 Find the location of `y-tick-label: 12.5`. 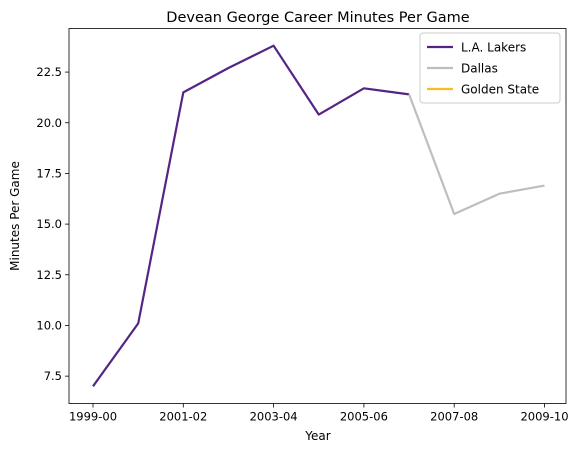

y-tick-label: 12.5 is located at coordinates (49, 275).